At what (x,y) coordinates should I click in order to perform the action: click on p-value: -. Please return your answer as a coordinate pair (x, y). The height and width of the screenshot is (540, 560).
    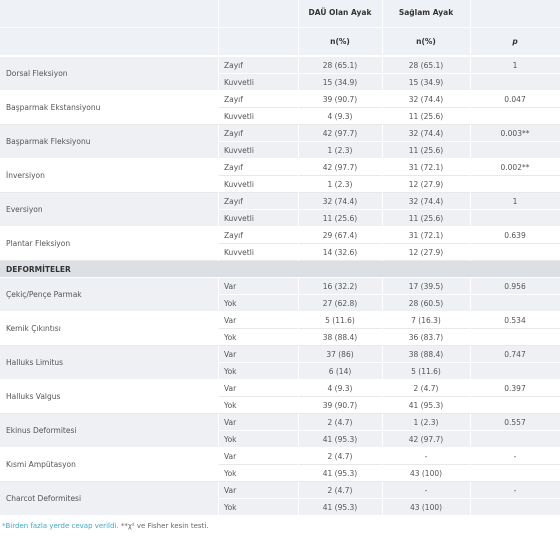
    Looking at the image, I should click on (515, 456).